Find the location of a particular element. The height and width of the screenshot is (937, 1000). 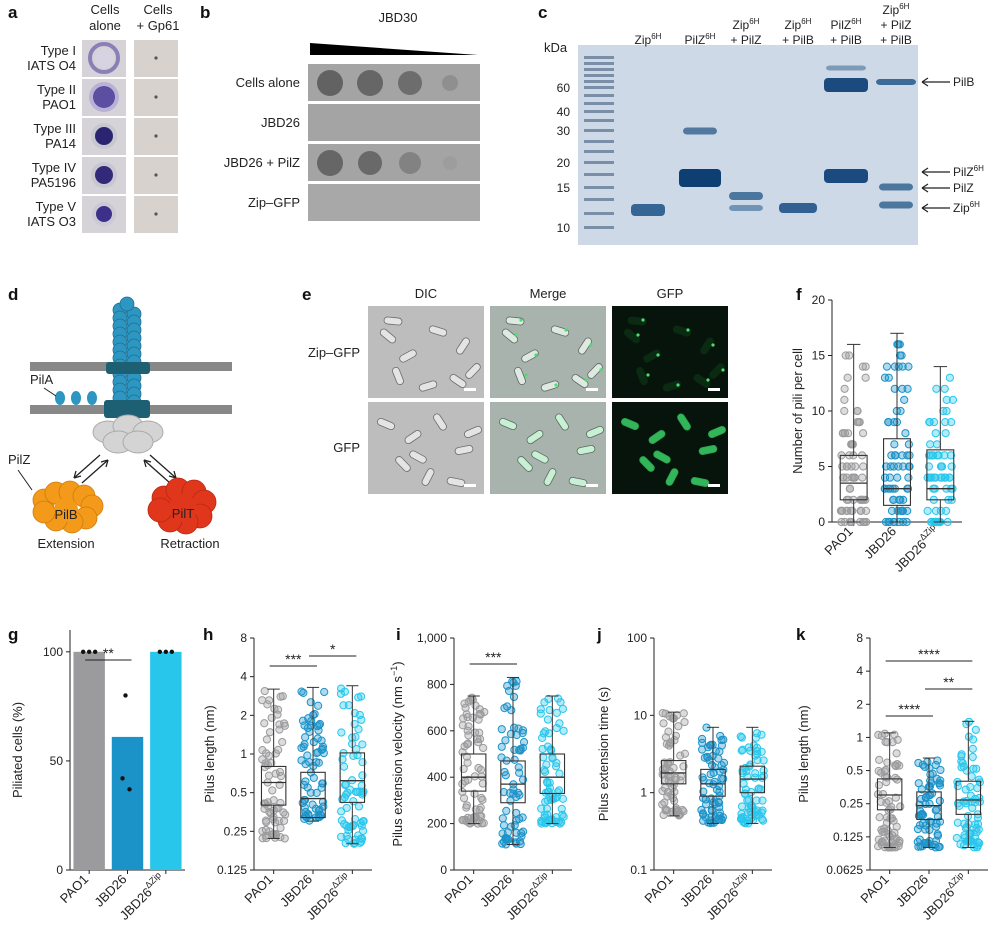

e-gfp-focus is located at coordinates (521, 320).